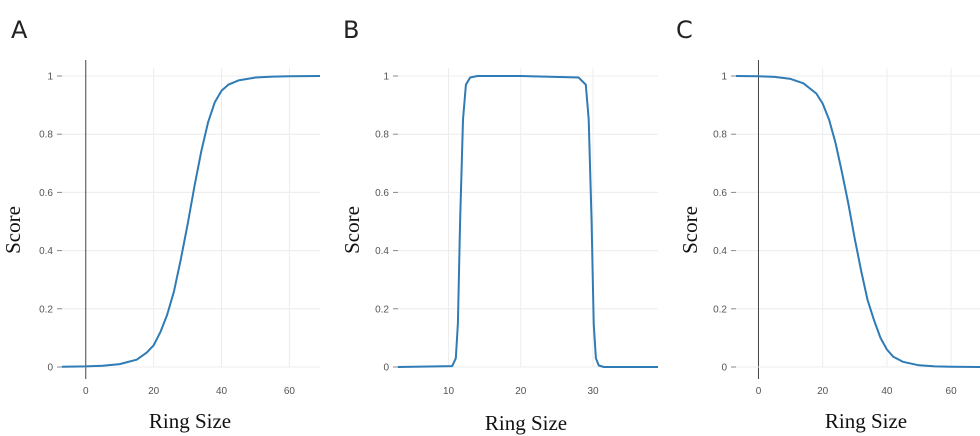  What do you see at coordinates (352, 230) in the screenshot?
I see `y-axis-title-b: Score` at bounding box center [352, 230].